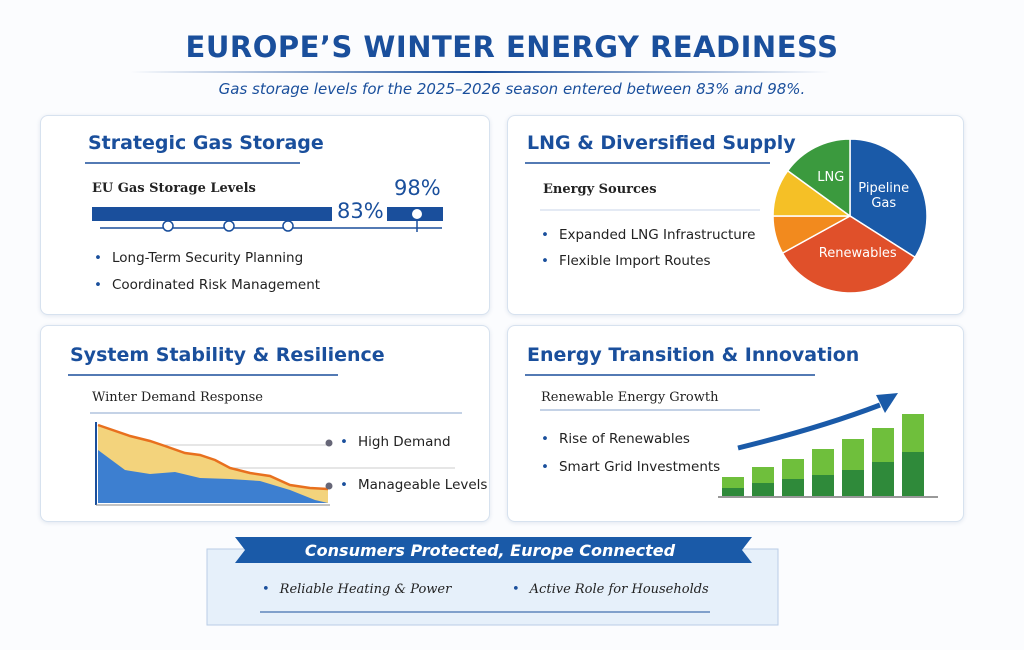 Image resolution: width=1024 pixels, height=650 pixels. What do you see at coordinates (207, 285) in the screenshot?
I see `bullet: Coordinated Risk Management` at bounding box center [207, 285].